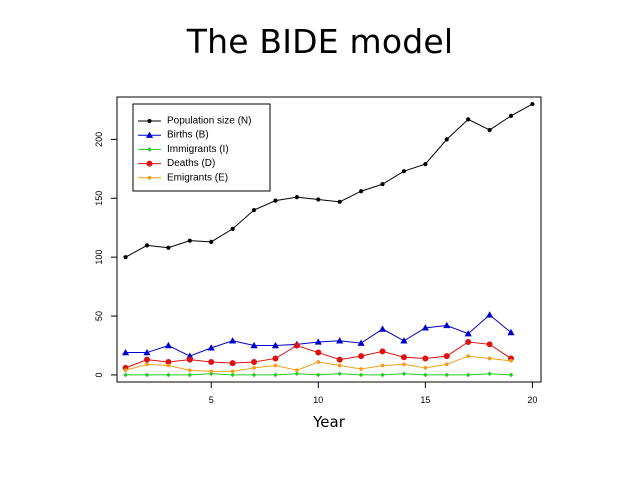  Describe the element at coordinates (211, 400) in the screenshot. I see `x-tick-label: 5` at that location.